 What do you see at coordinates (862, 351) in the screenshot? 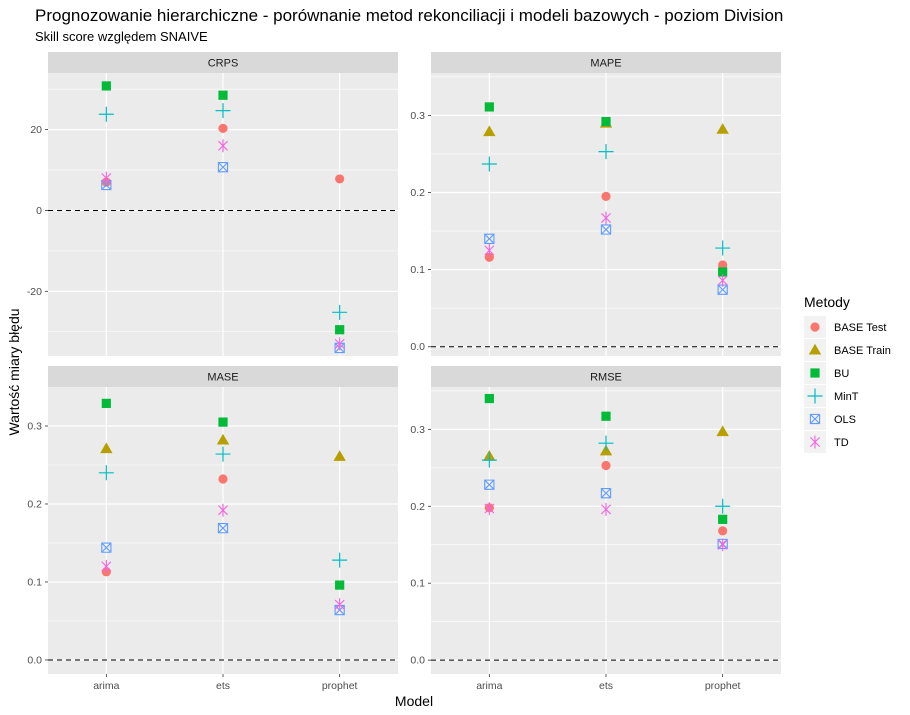
I see `legend-label: BASE Train` at bounding box center [862, 351].